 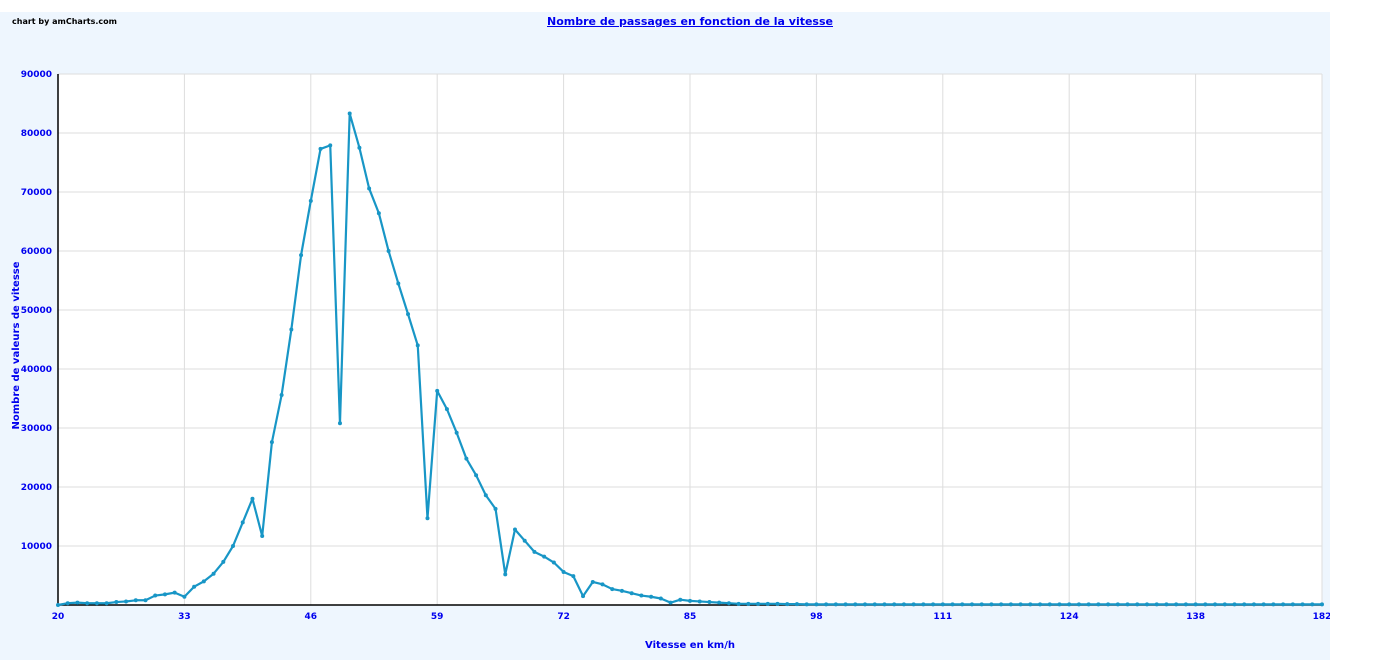 I want to click on y-tick-label: 60000, so click(x=36, y=252).